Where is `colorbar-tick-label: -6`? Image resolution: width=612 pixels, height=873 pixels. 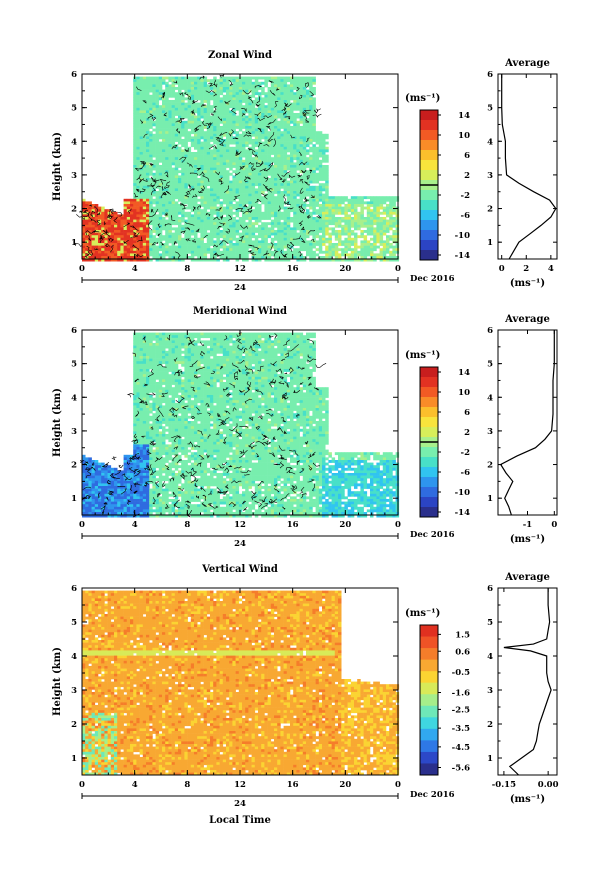
colorbar-tick-label: -6 is located at coordinates (466, 473).